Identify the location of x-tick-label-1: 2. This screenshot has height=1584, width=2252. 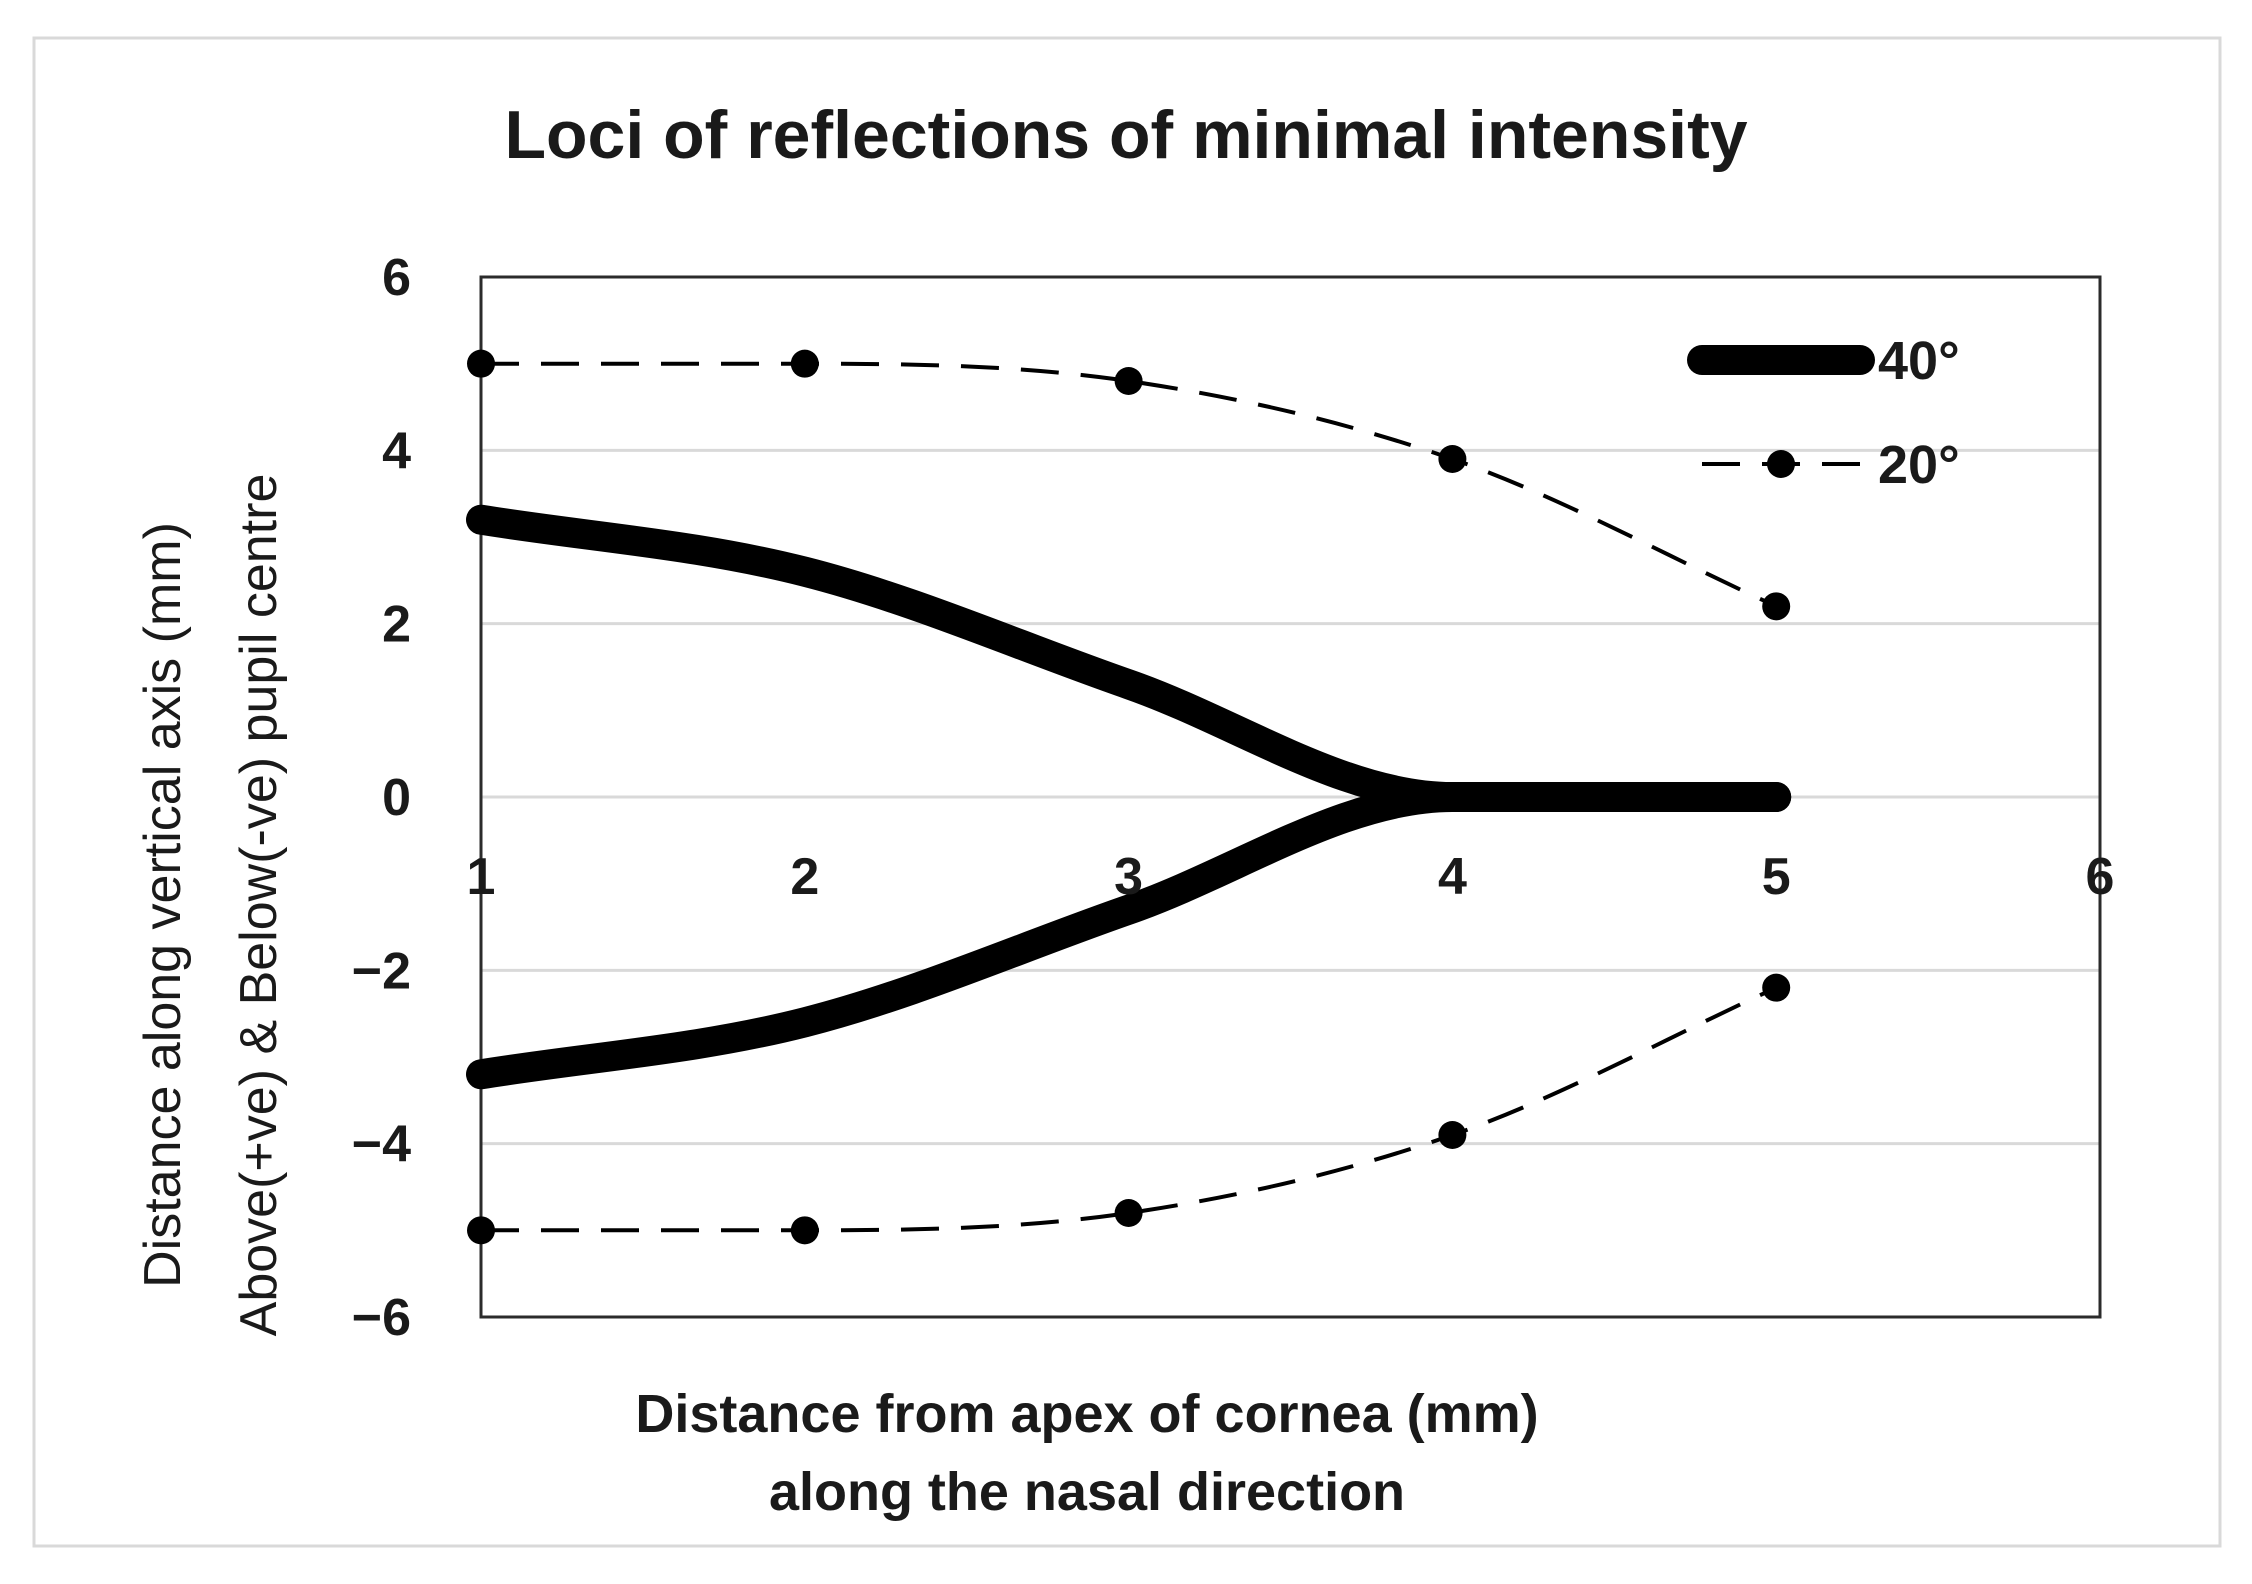
(804, 877).